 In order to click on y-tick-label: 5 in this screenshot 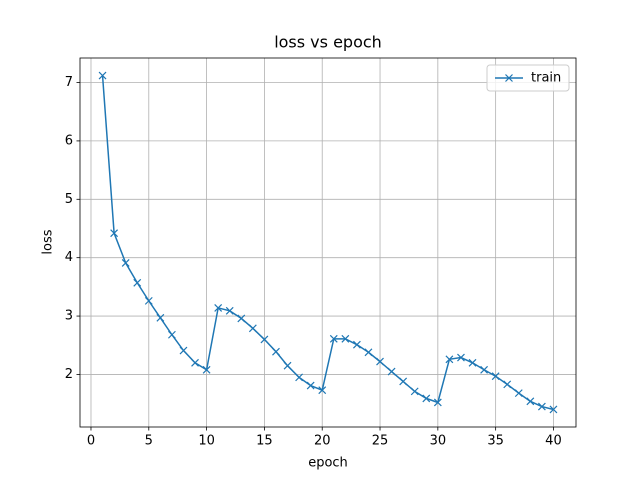, I will do `click(69, 199)`.